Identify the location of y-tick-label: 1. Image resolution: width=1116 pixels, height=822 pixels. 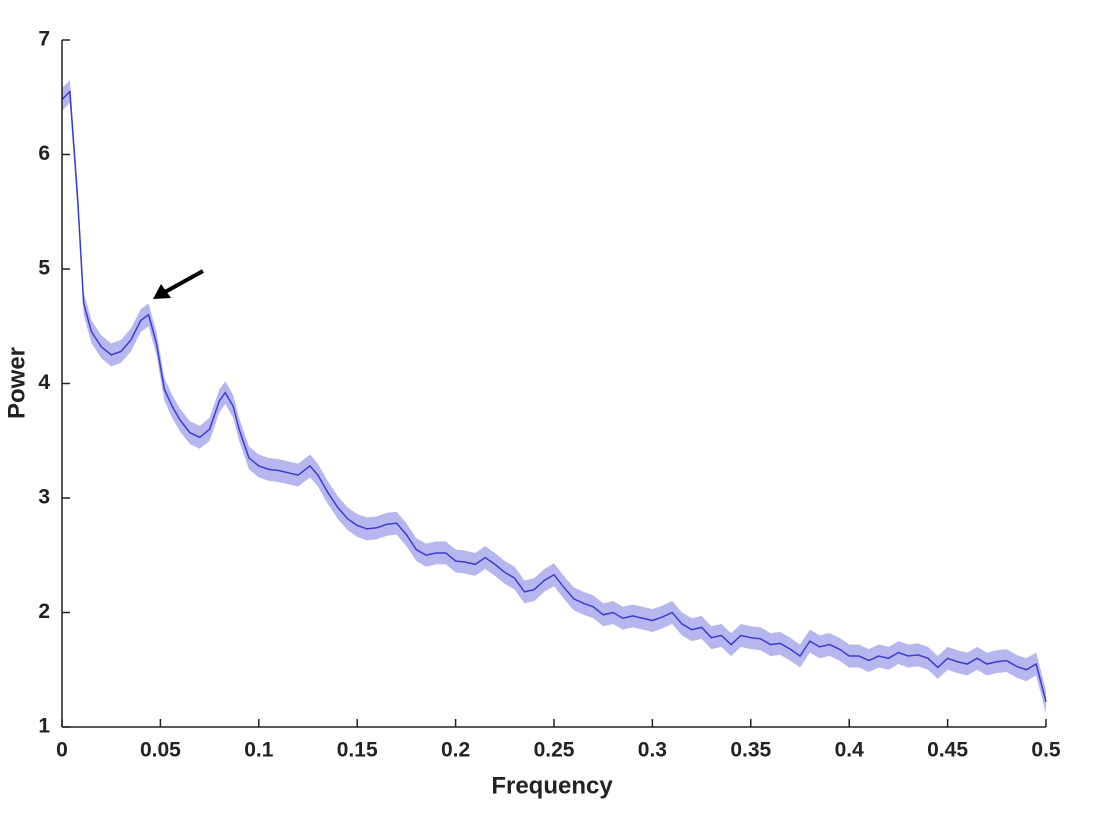
(44, 726).